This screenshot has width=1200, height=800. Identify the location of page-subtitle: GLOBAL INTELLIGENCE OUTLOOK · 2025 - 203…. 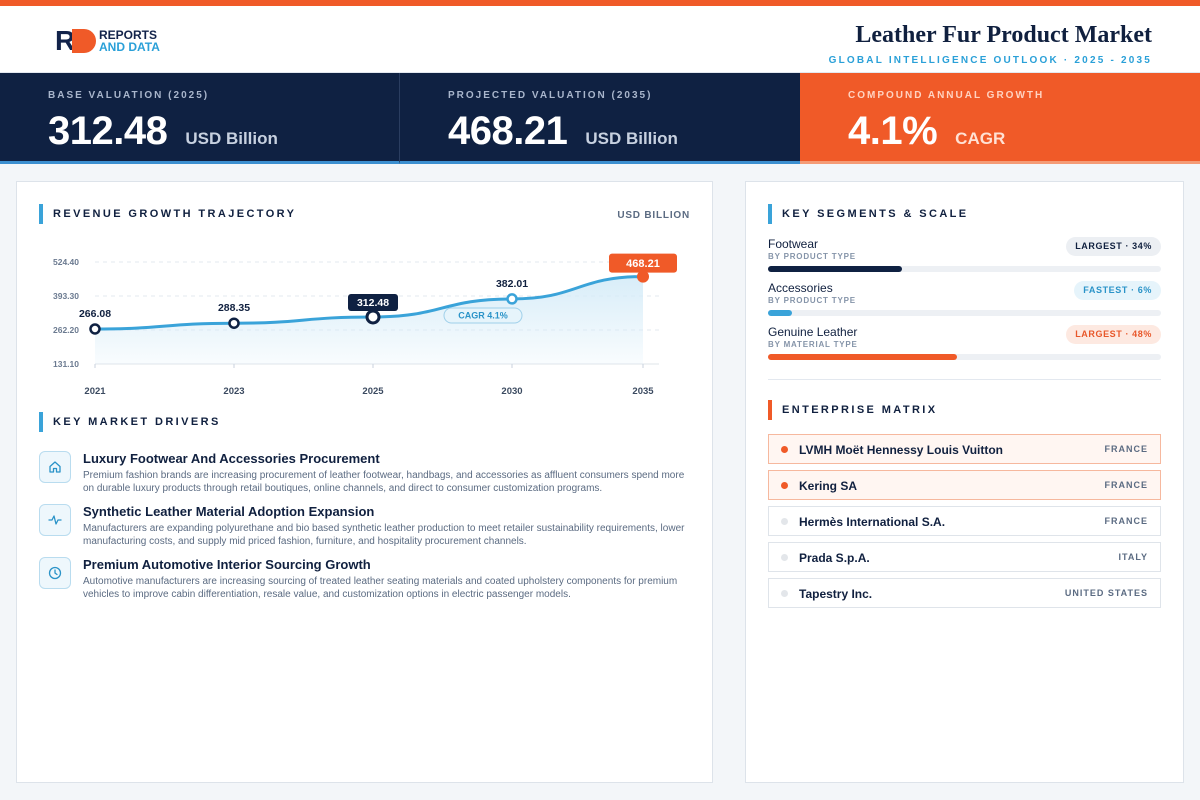
(990, 60).